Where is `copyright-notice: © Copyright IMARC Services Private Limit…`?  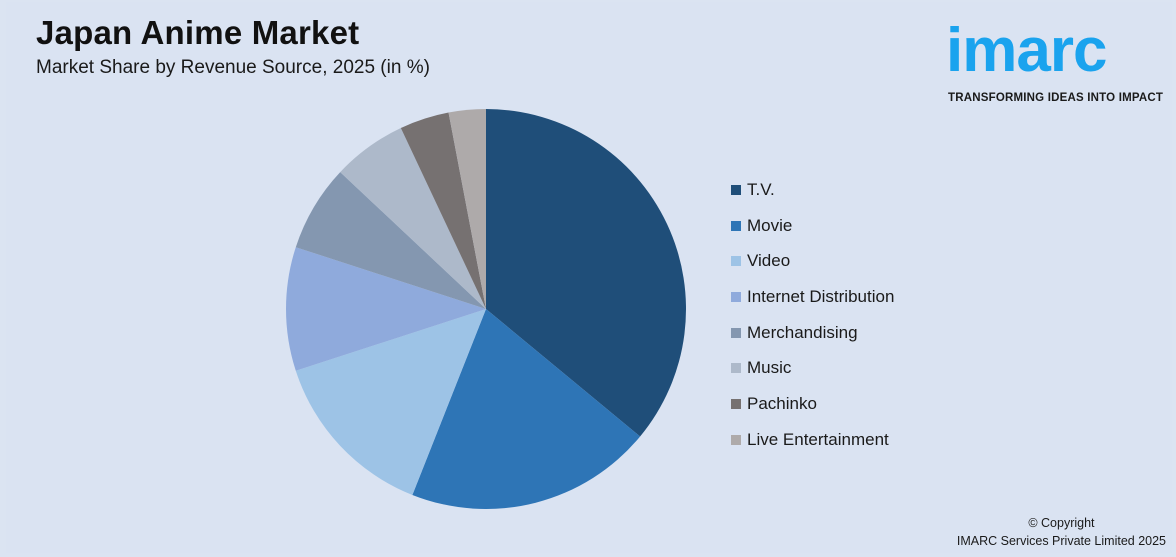 copyright-notice: © Copyright IMARC Services Private Limit… is located at coordinates (1061, 532).